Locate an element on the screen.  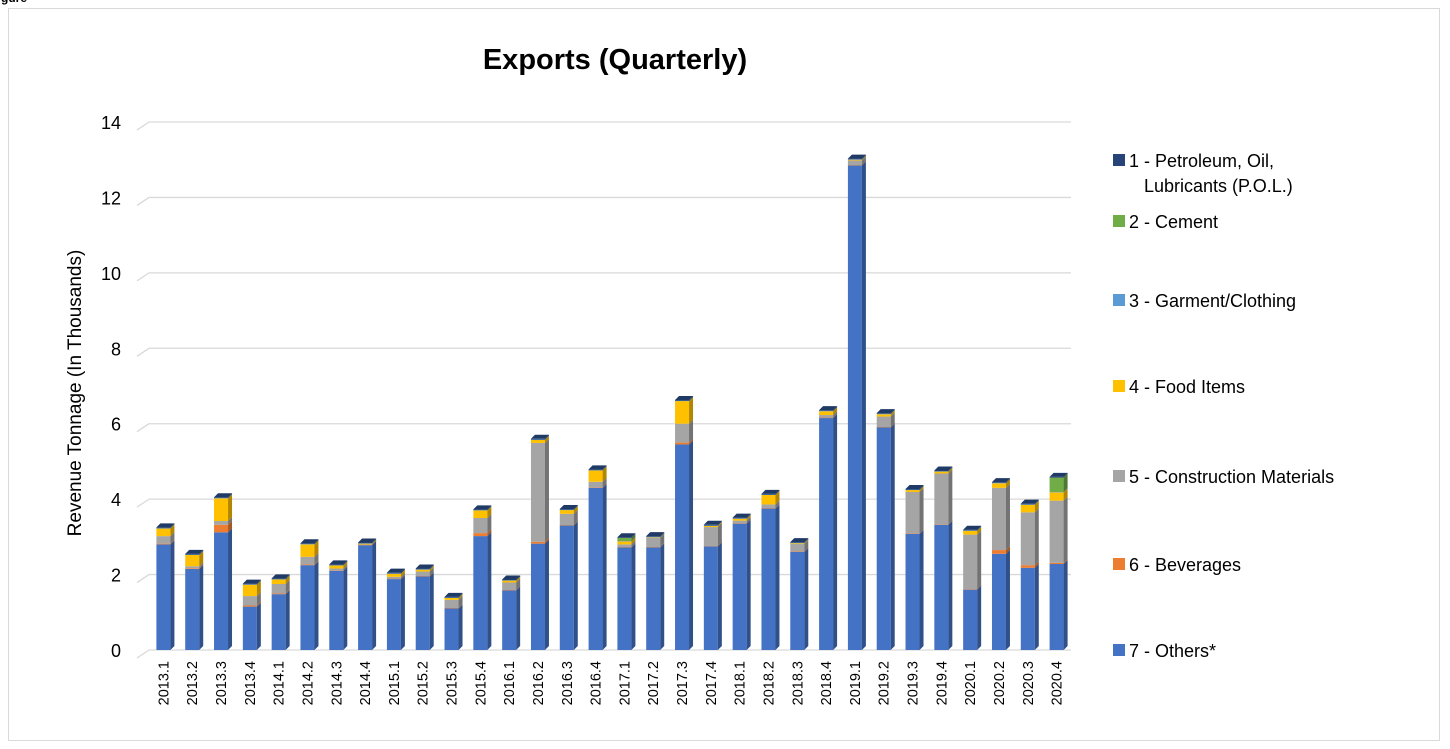
x-tick-label: 2016.2 is located at coordinates (539, 683).